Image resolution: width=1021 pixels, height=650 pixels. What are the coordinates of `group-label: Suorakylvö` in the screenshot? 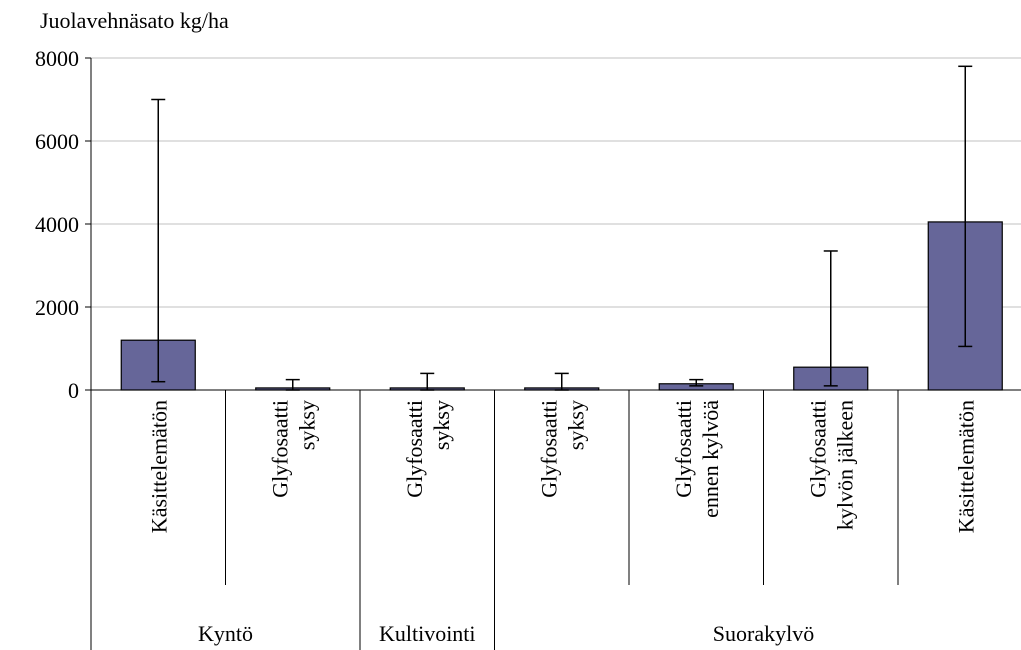 It's located at (763, 633).